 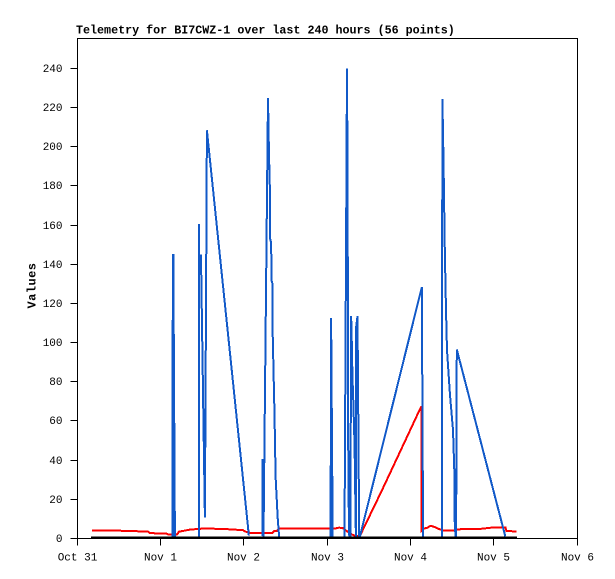 What do you see at coordinates (55, 422) in the screenshot?
I see `svg-text: 60` at bounding box center [55, 422].